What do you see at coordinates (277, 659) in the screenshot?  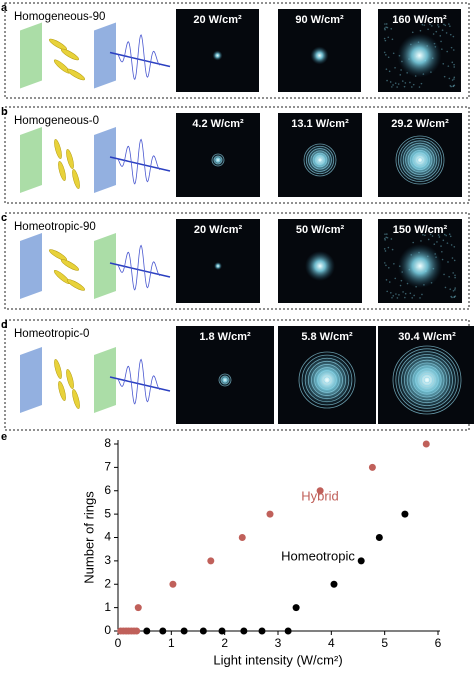 I see `x-axis-label: Light intensity (W/cm²)` at bounding box center [277, 659].